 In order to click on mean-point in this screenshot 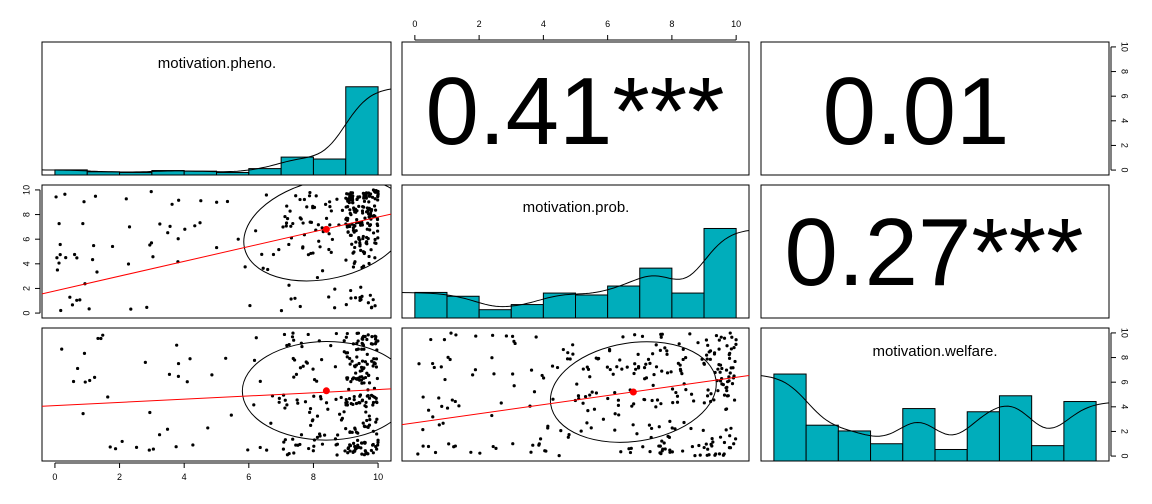, I will do `click(326, 229)`.